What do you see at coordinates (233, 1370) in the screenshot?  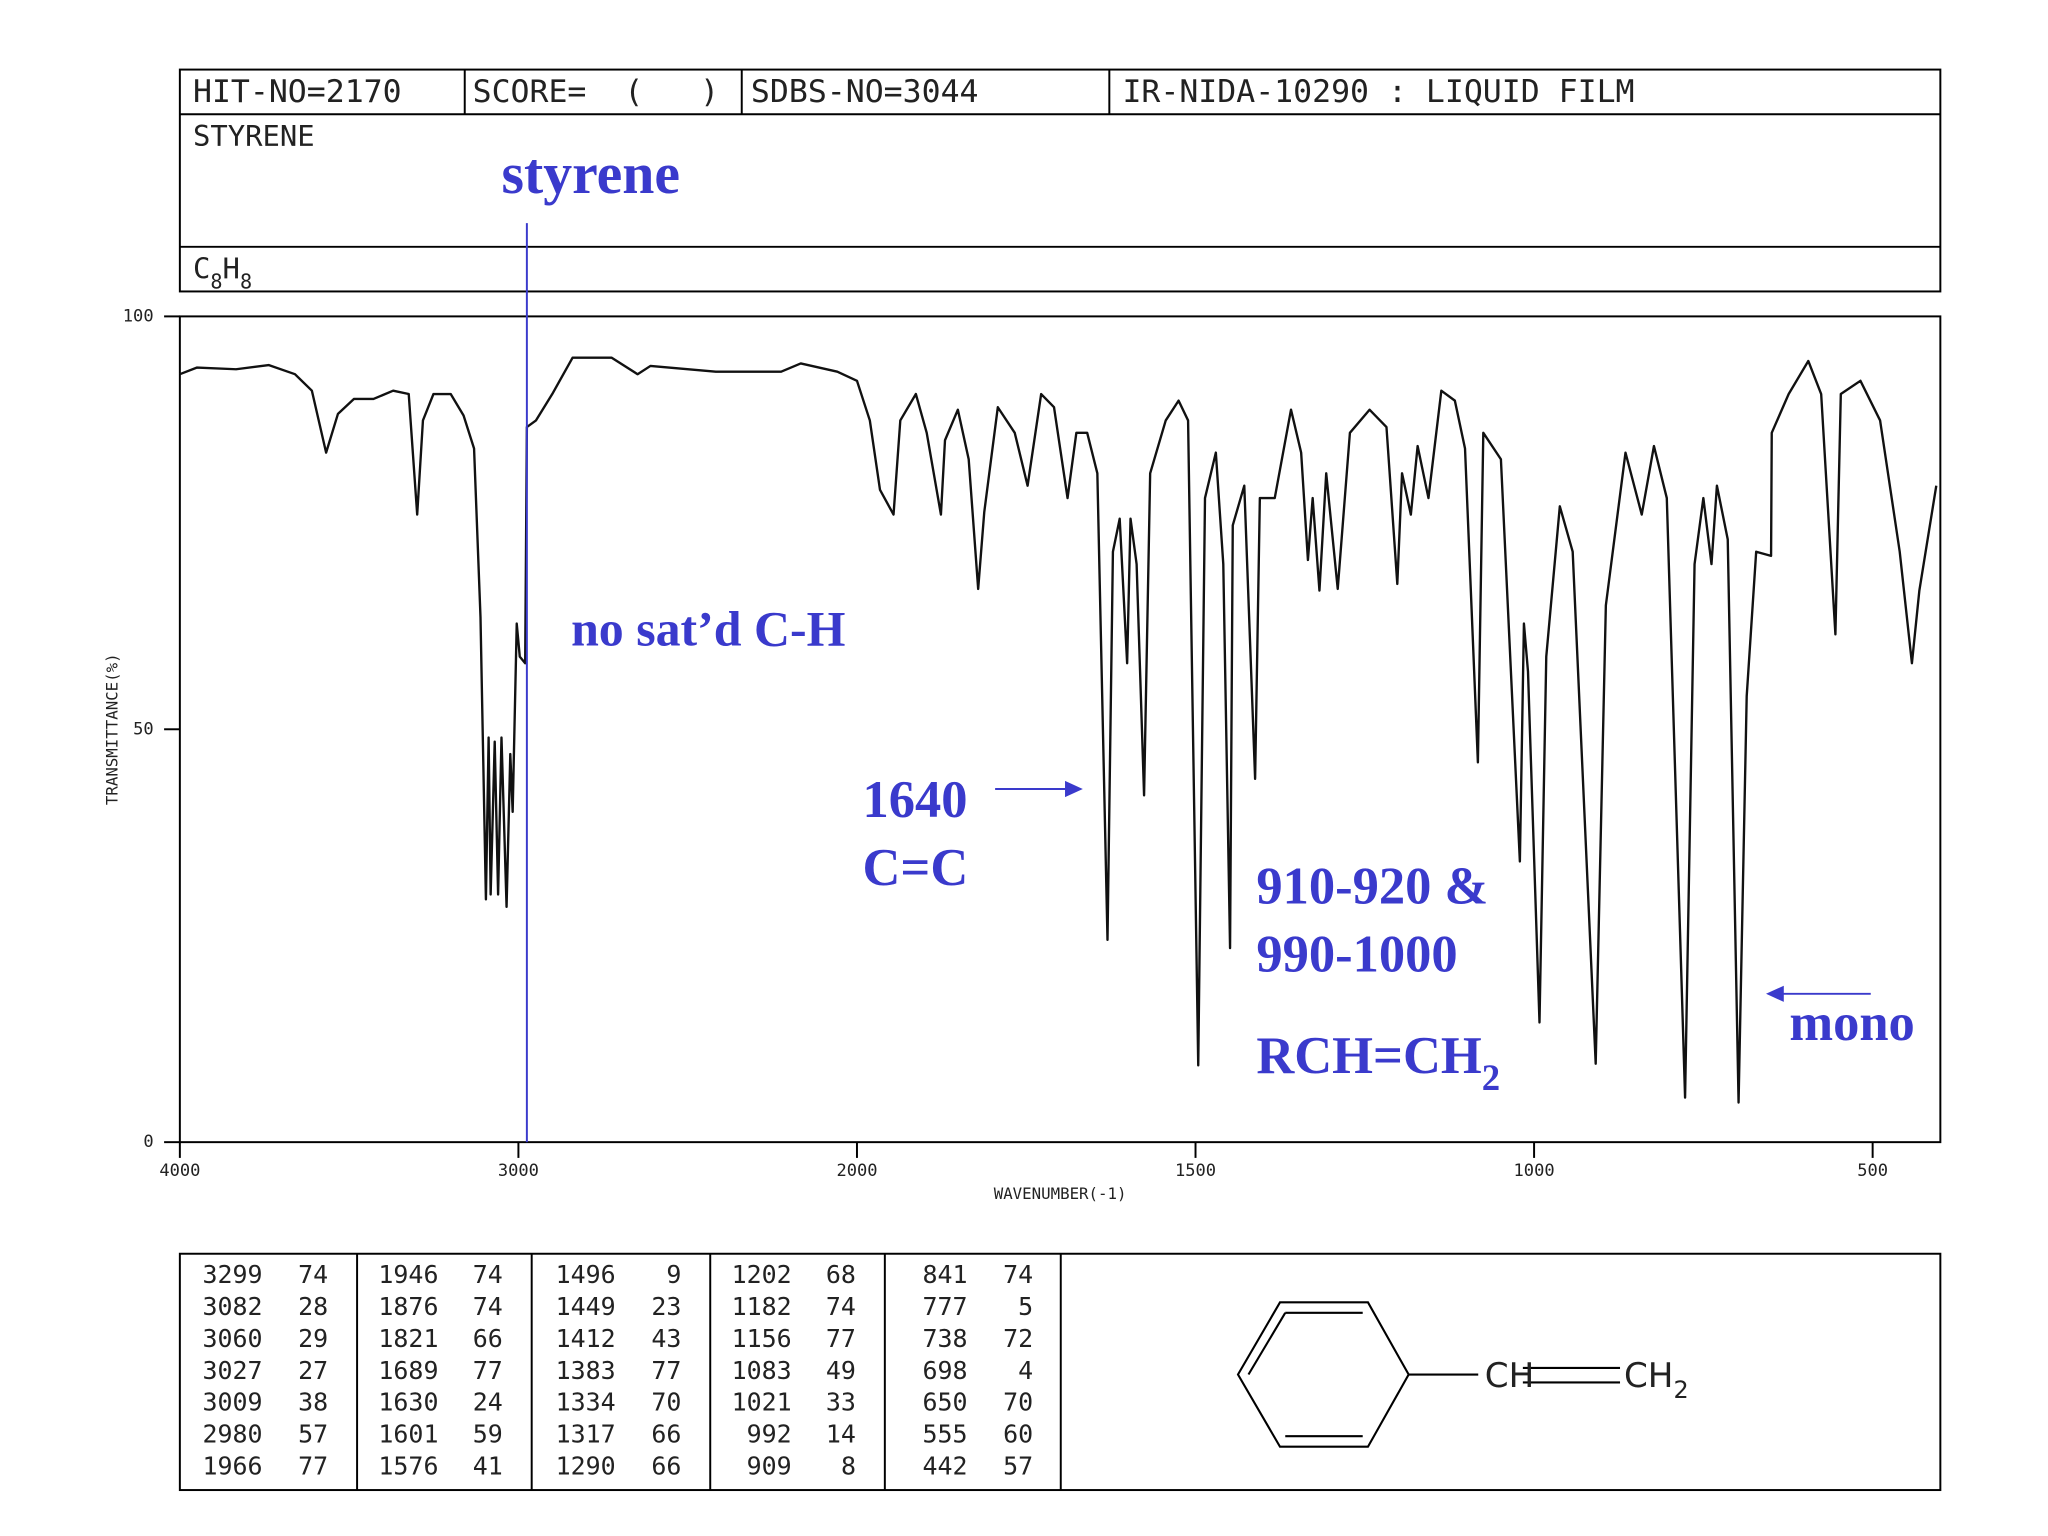 I see `wavenumber-cell: 3027` at bounding box center [233, 1370].